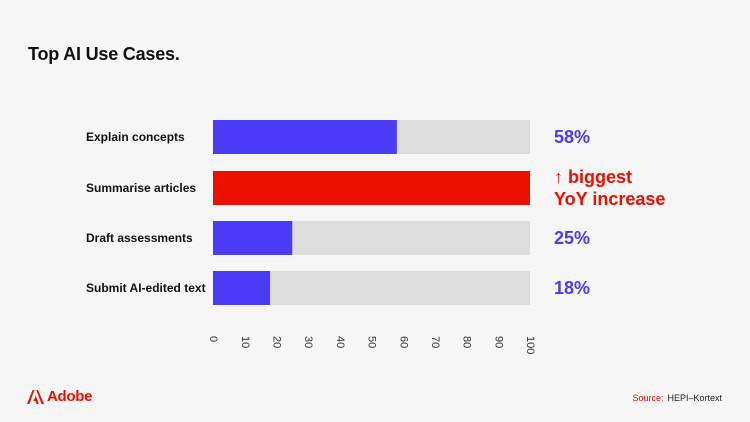 Image resolution: width=750 pixels, height=422 pixels. Describe the element at coordinates (141, 188) in the screenshot. I see `category-label: Summarise articles` at that location.